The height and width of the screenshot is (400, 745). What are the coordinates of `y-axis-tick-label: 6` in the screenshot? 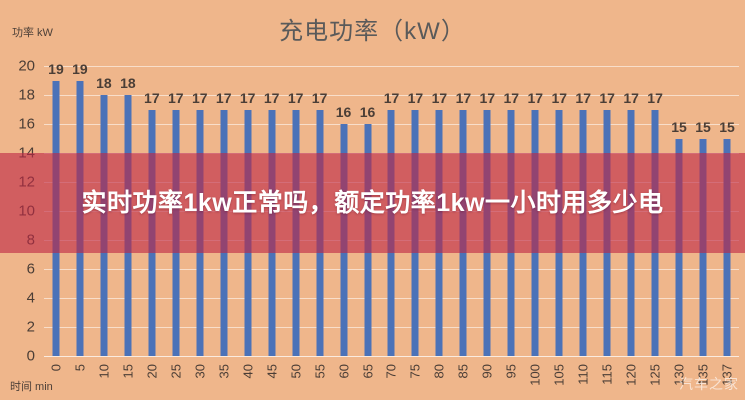 It's located at (30, 269).